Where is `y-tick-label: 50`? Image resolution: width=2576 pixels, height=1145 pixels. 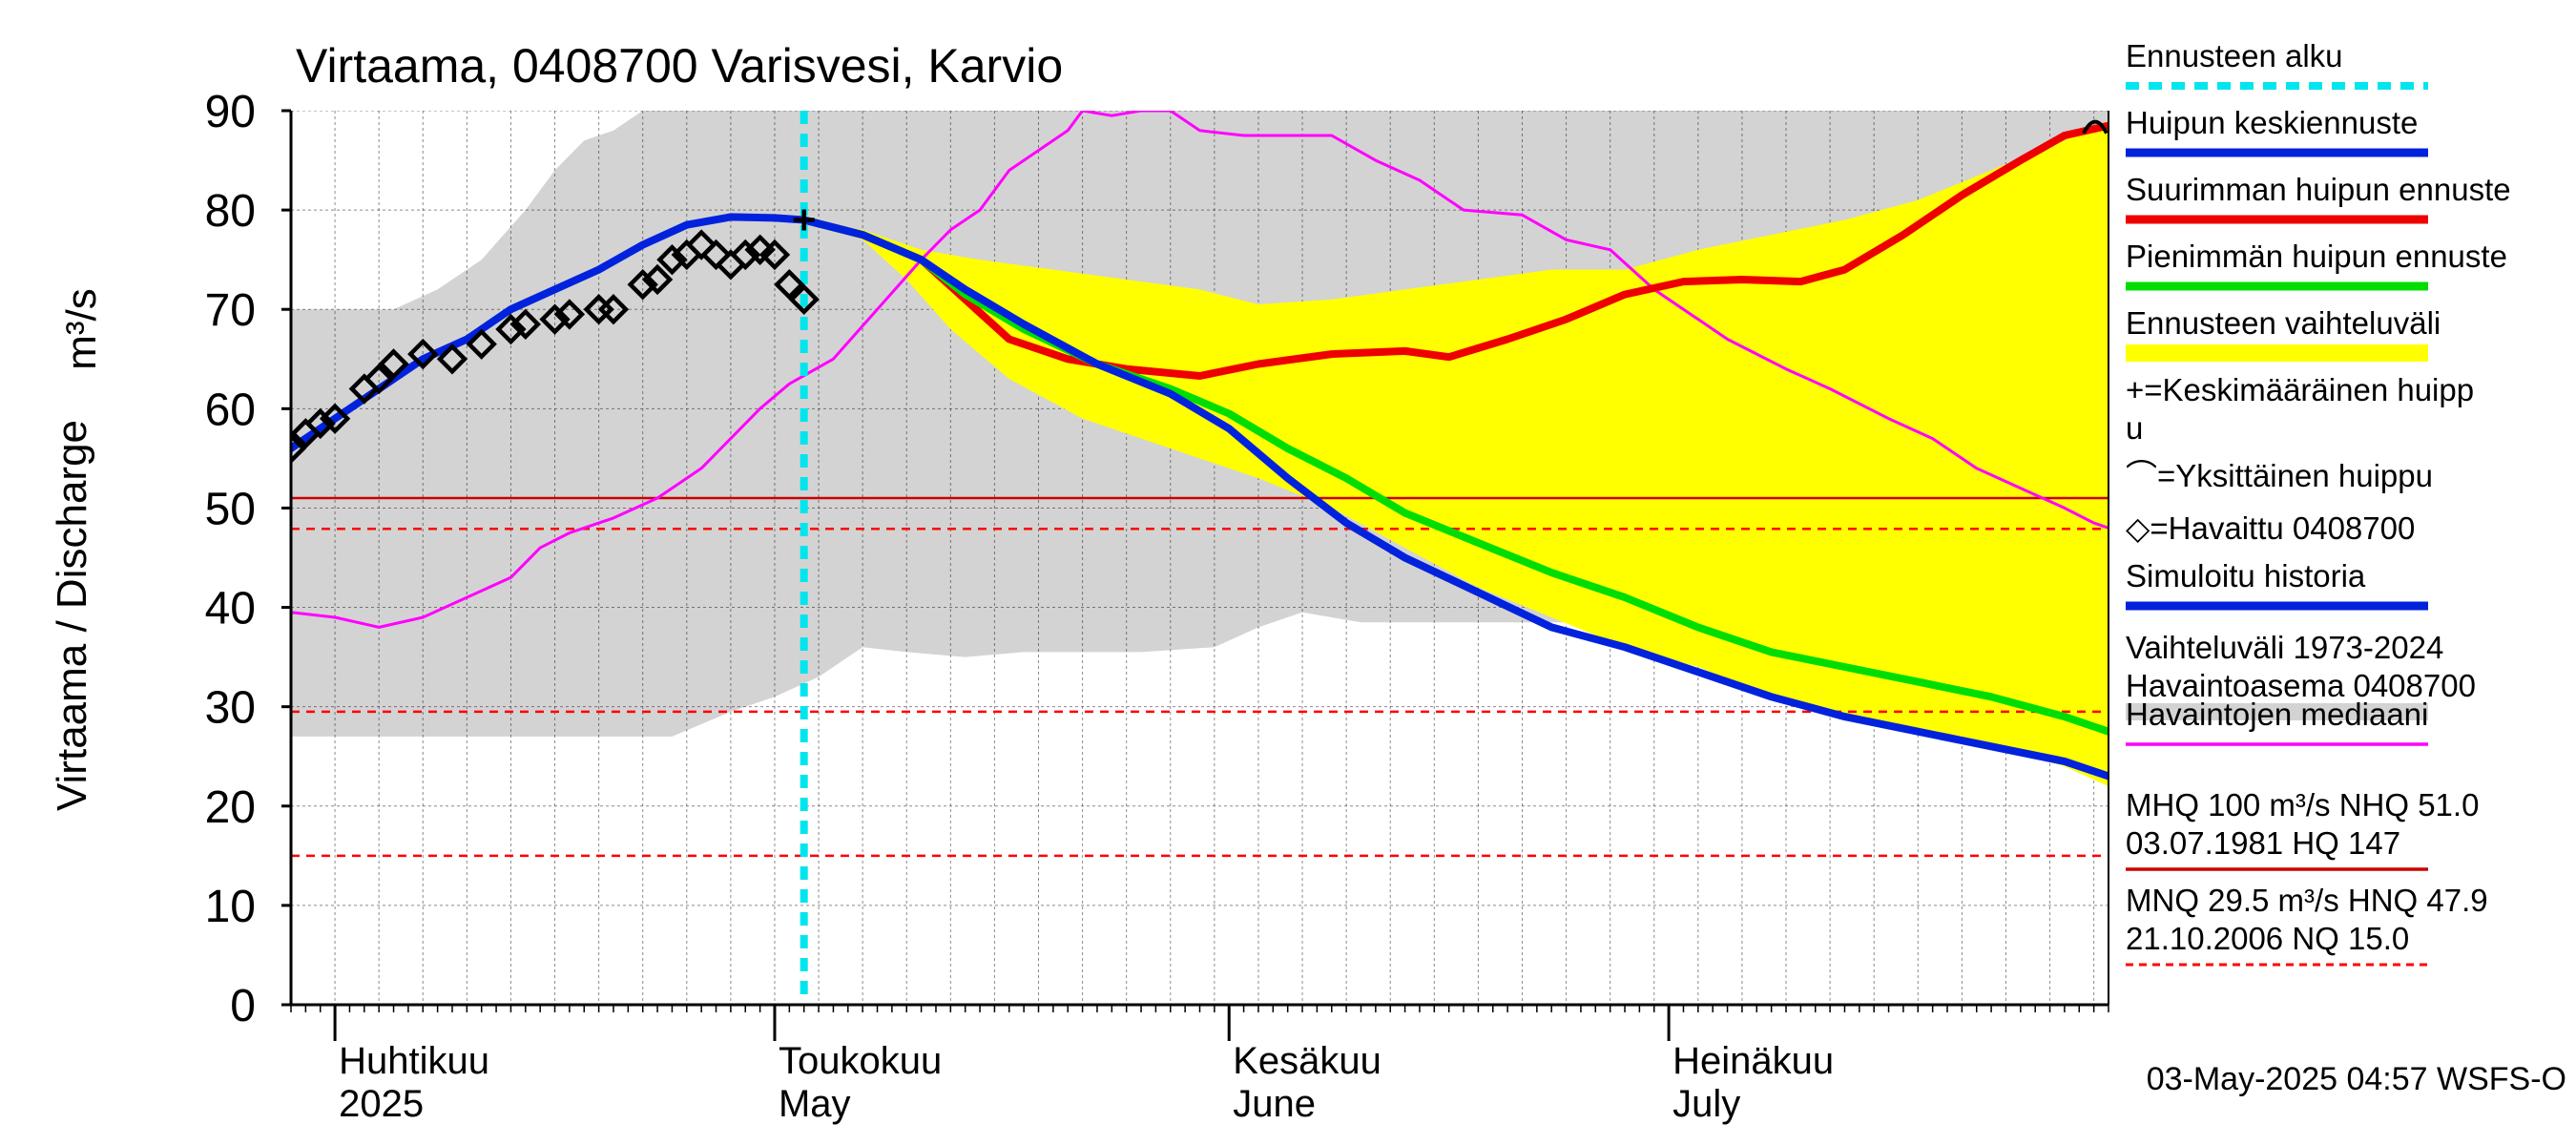
y-tick-label: 50 is located at coordinates (230, 509).